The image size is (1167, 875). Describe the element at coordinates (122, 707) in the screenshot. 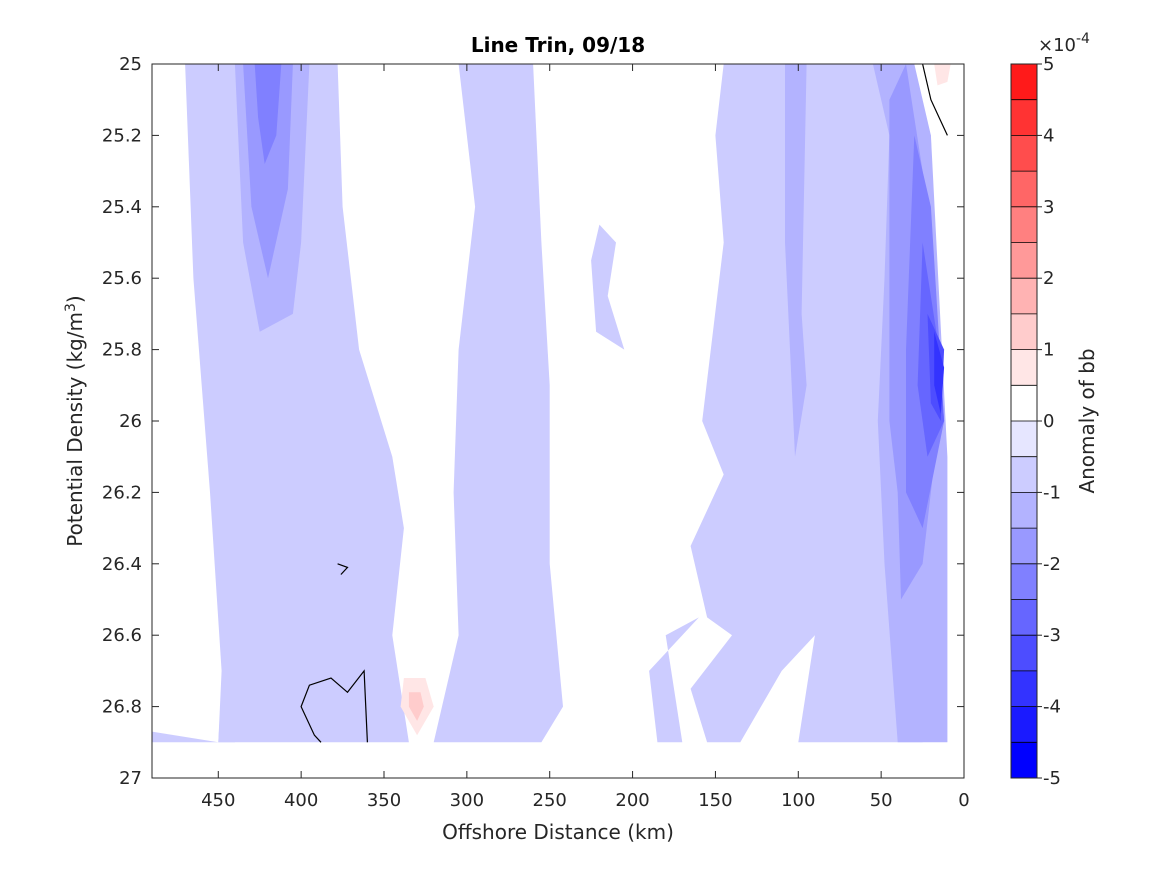

I see `y-tick-label: 26.8` at that location.